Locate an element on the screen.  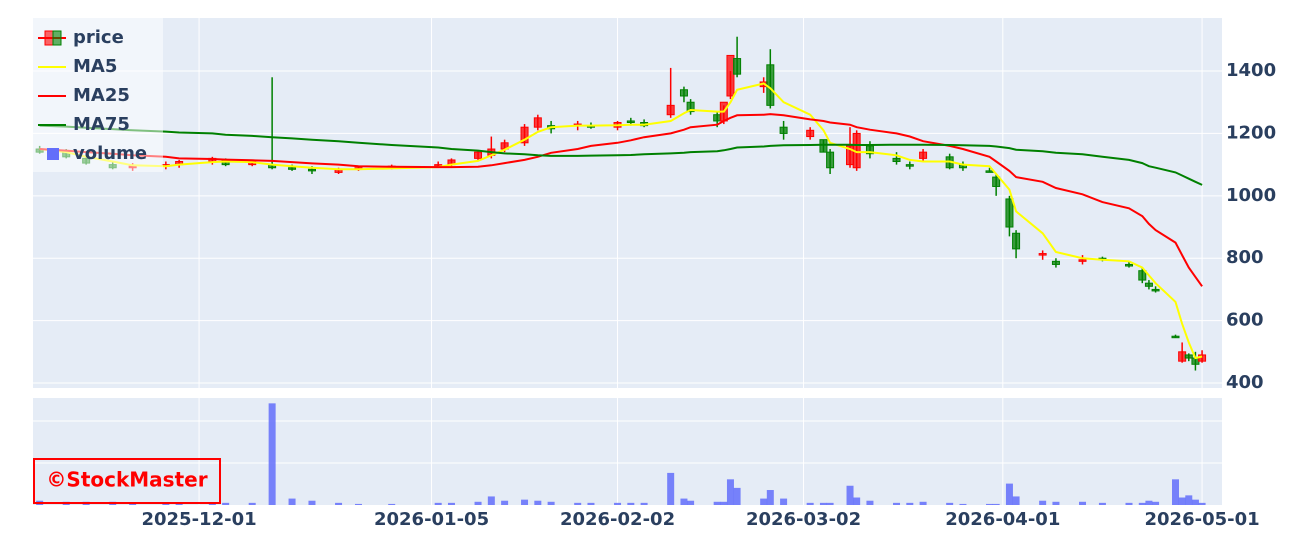
x-tick-label: 2026-04-01 is located at coordinates (1002, 519).